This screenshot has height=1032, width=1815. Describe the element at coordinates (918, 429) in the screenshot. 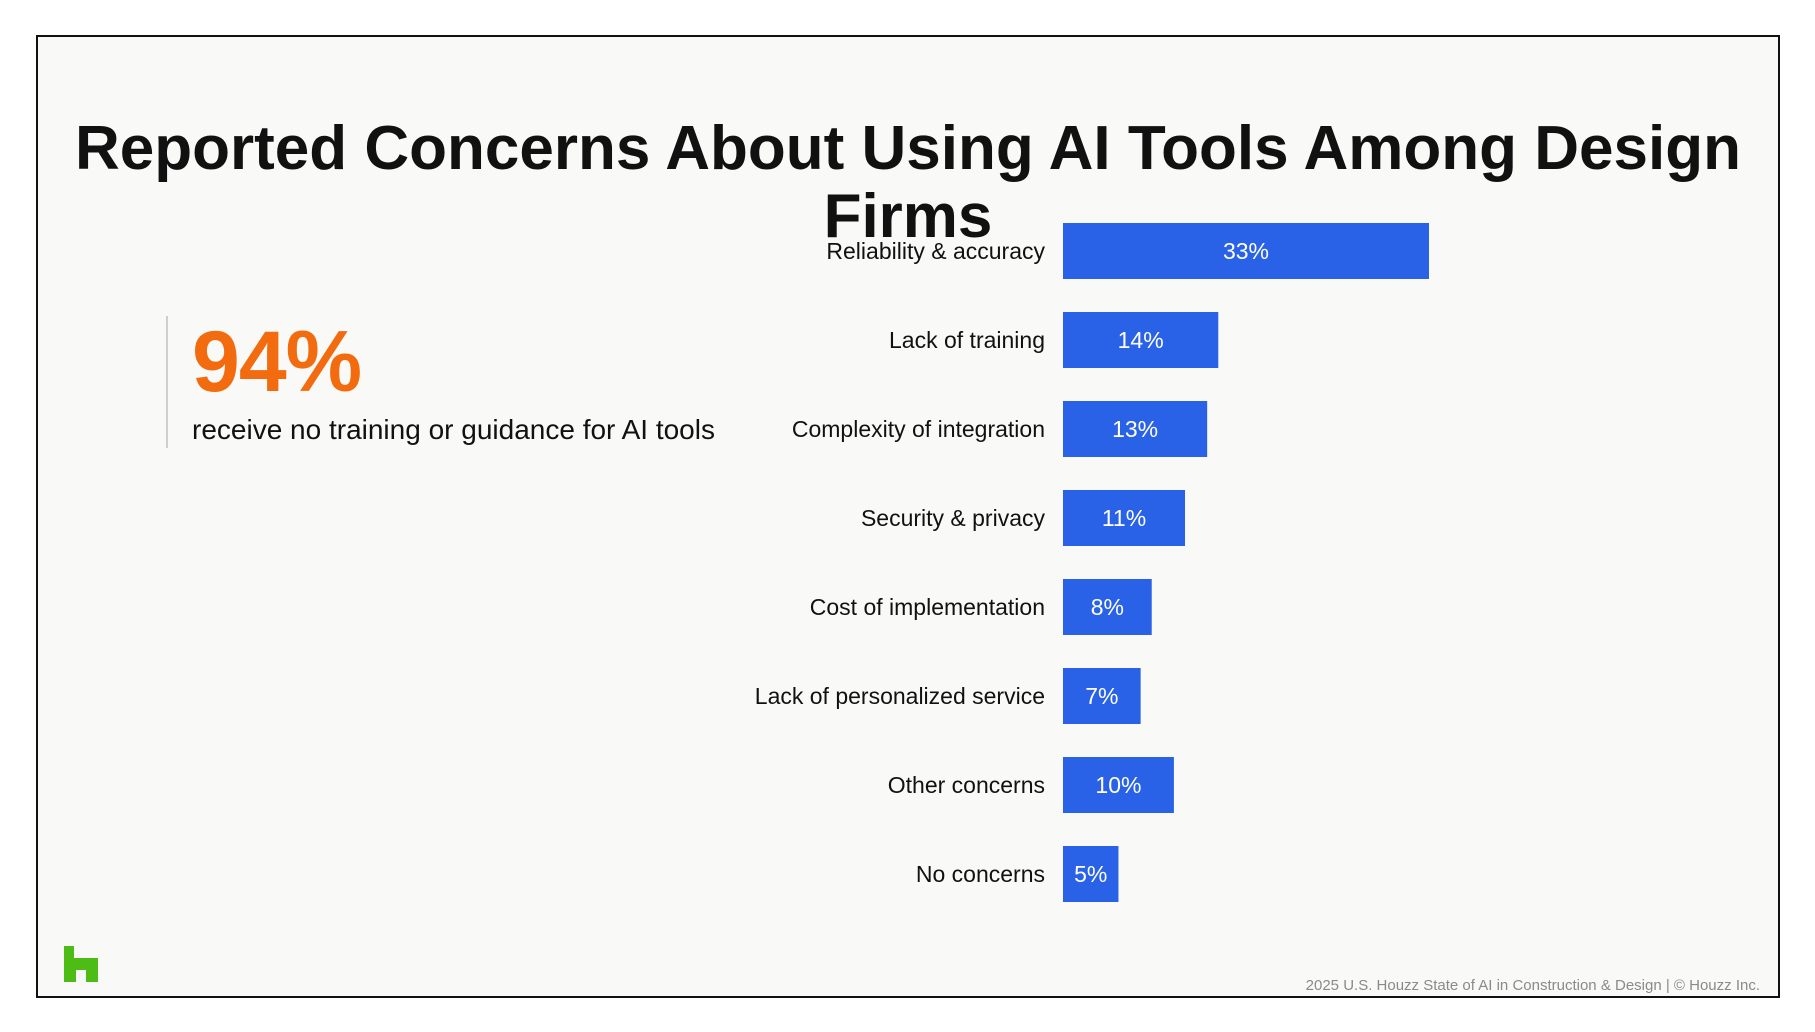

I see `category-label: Complexity of integration` at that location.